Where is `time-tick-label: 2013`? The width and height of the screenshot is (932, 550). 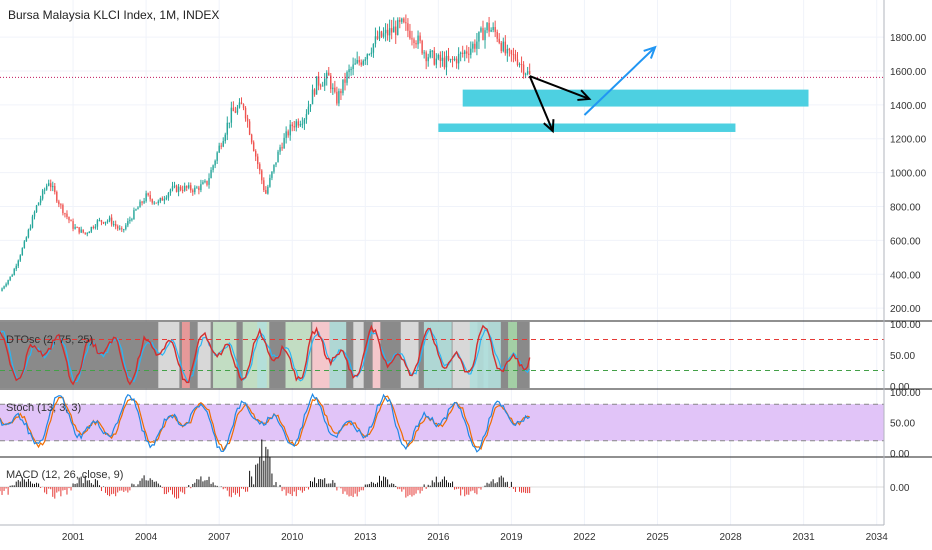
time-tick-label: 2013 is located at coordinates (365, 537).